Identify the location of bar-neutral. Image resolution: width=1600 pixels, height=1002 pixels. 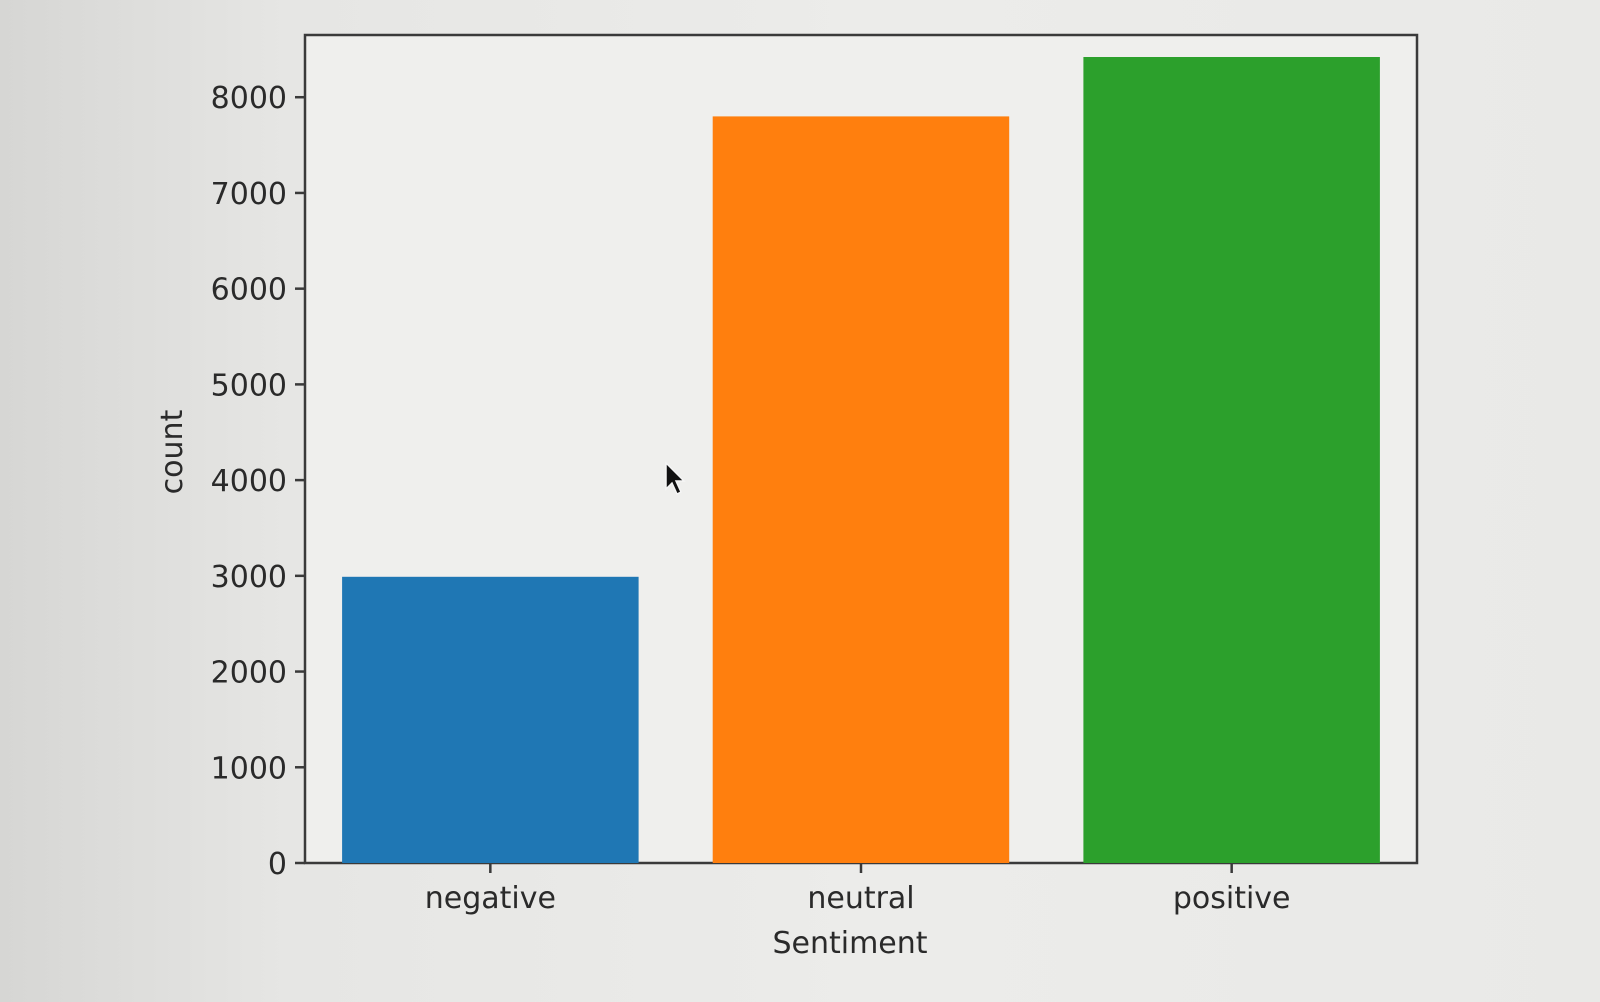
(861, 489).